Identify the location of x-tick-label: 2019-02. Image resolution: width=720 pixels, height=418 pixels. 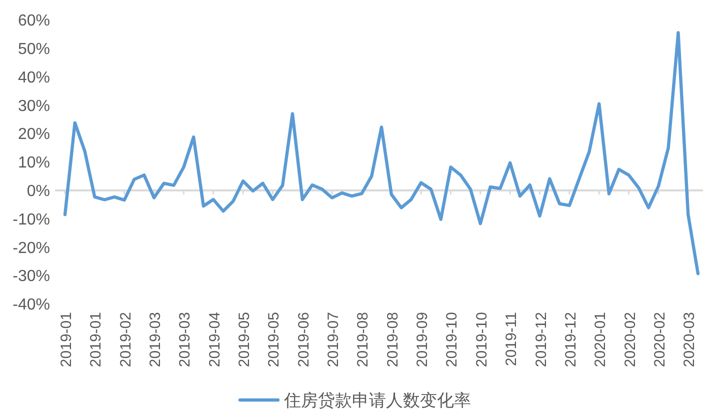
(125, 340).